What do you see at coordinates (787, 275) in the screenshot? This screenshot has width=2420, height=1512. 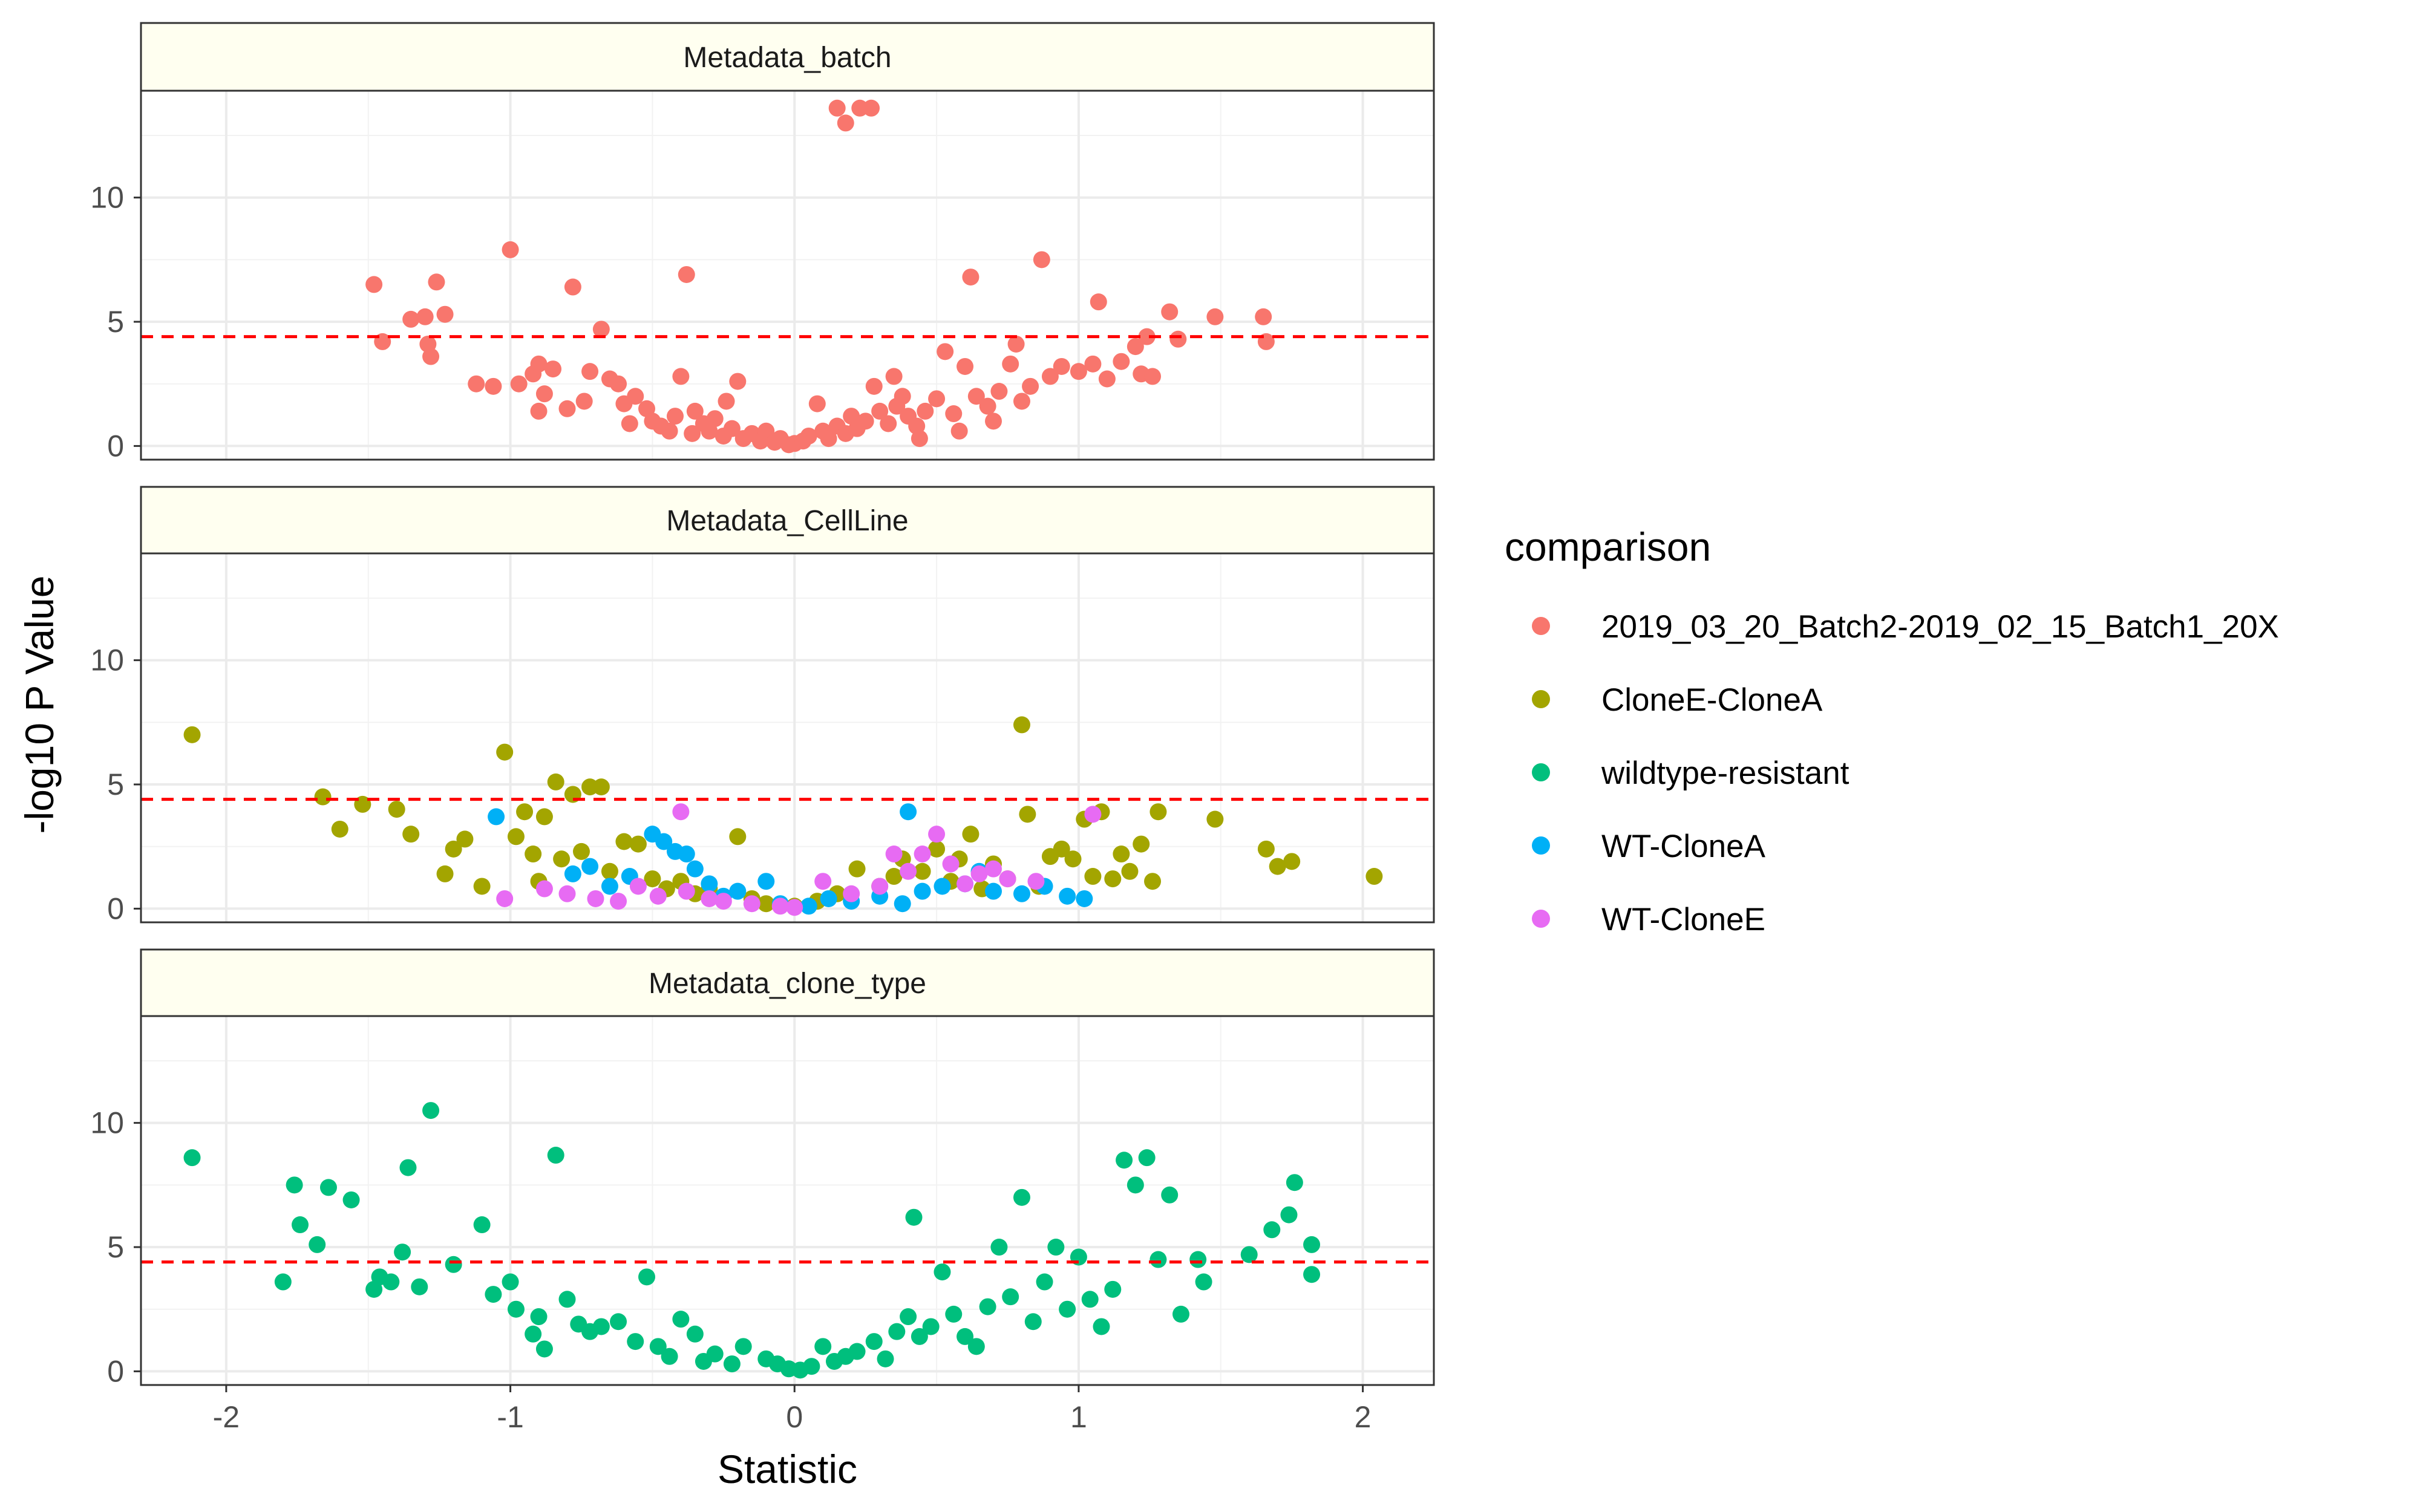 I see `panel-border` at bounding box center [787, 275].